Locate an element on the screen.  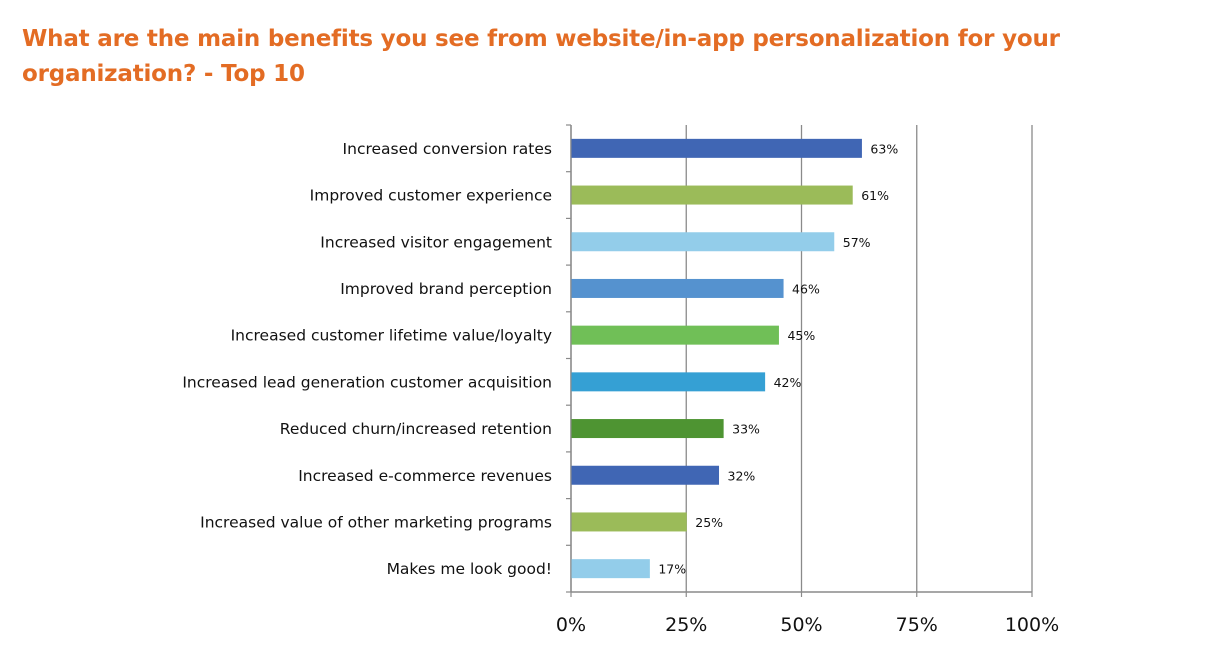
x-tick-label-2: 50% is located at coordinates (801, 625).